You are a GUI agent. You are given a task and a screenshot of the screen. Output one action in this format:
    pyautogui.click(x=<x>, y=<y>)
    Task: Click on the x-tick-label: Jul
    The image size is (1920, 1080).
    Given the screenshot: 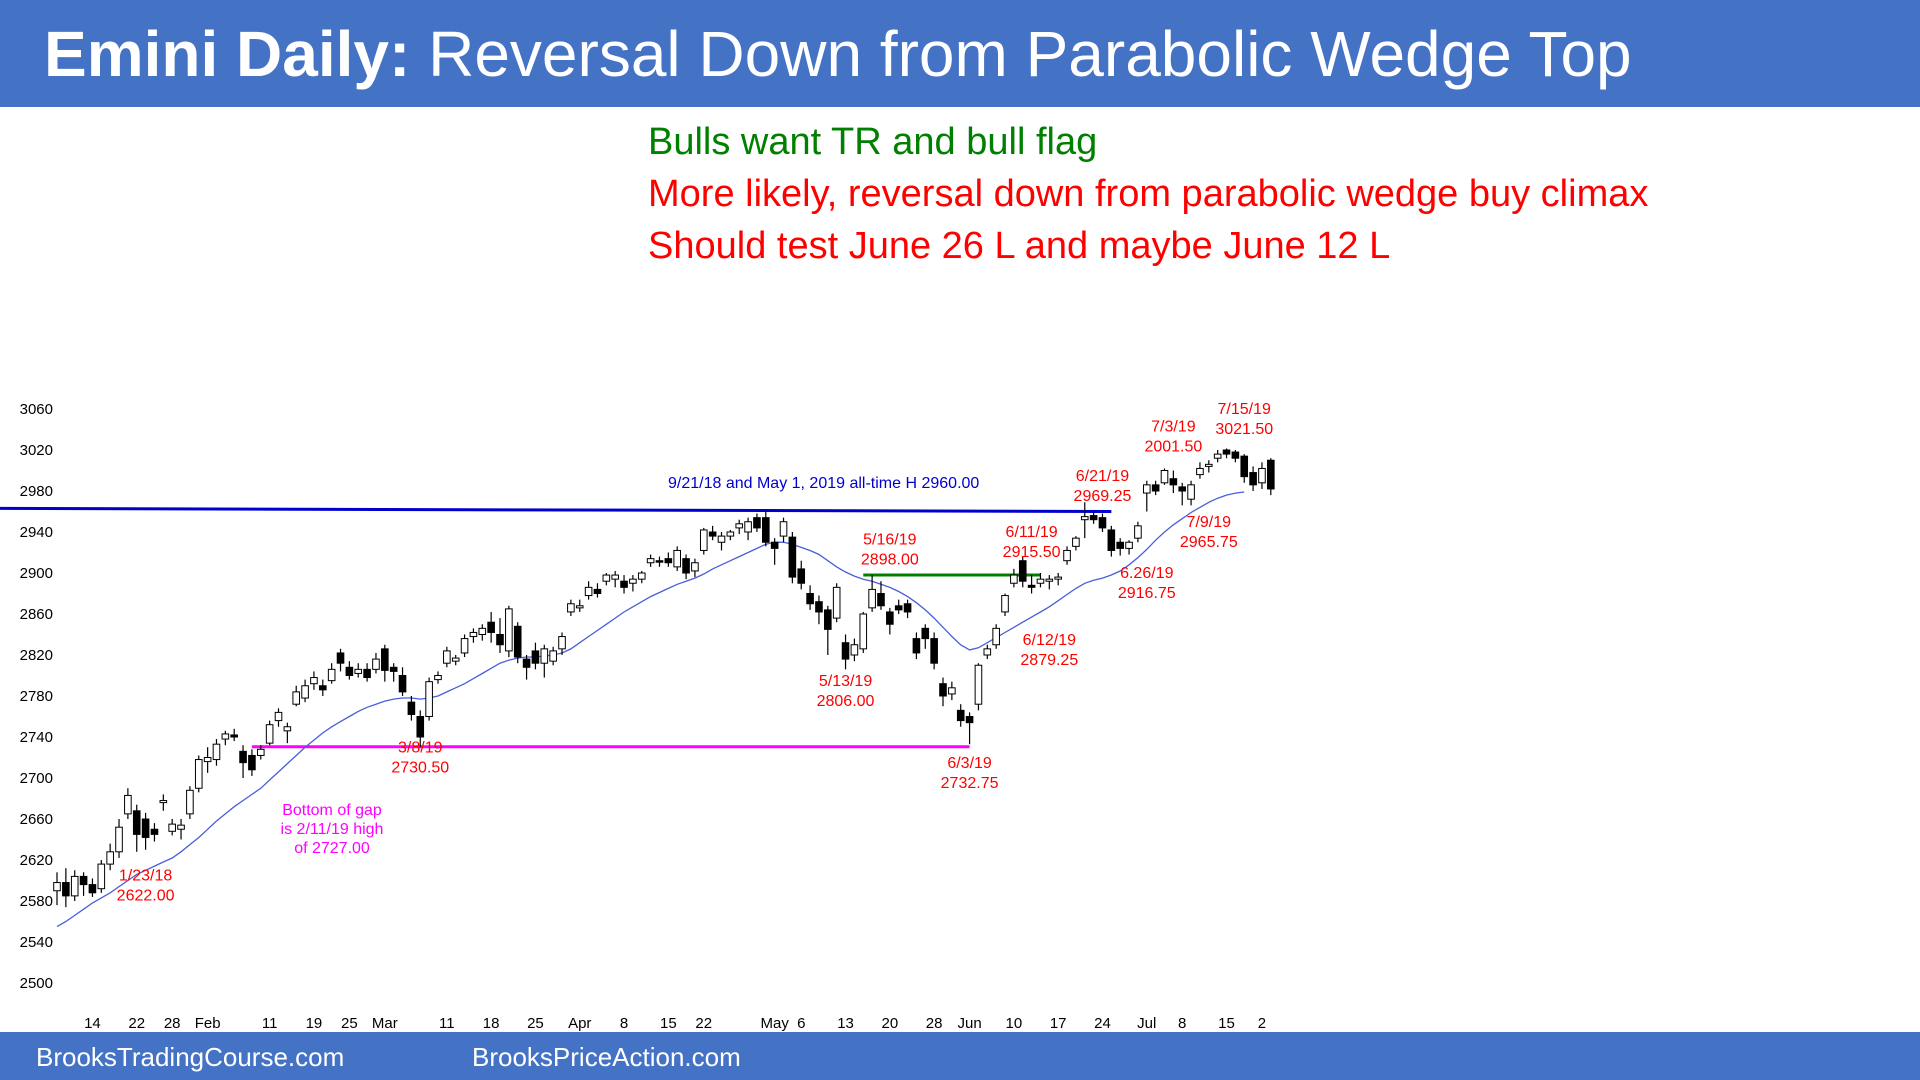 What is the action you would take?
    pyautogui.click(x=1146, y=1023)
    